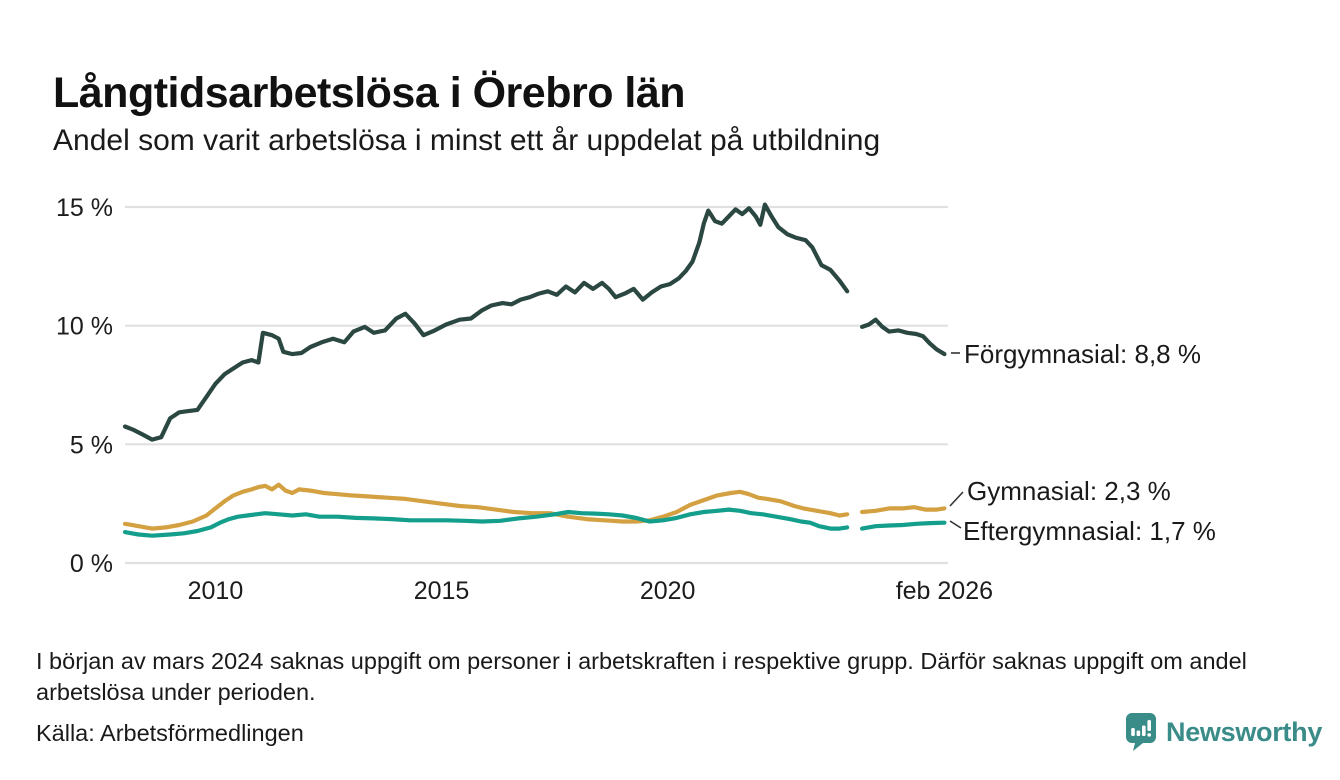 This screenshot has height=780, width=1340. Describe the element at coordinates (944, 591) in the screenshot. I see `x-tick-label: feb 2026` at that location.